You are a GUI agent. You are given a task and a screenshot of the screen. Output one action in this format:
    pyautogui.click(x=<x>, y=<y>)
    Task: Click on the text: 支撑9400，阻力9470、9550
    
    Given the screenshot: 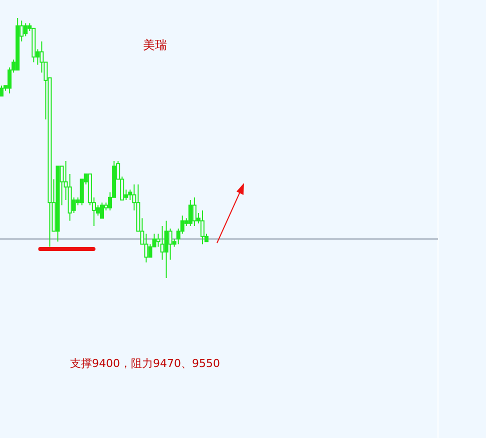 What is the action you would take?
    pyautogui.click(x=145, y=363)
    